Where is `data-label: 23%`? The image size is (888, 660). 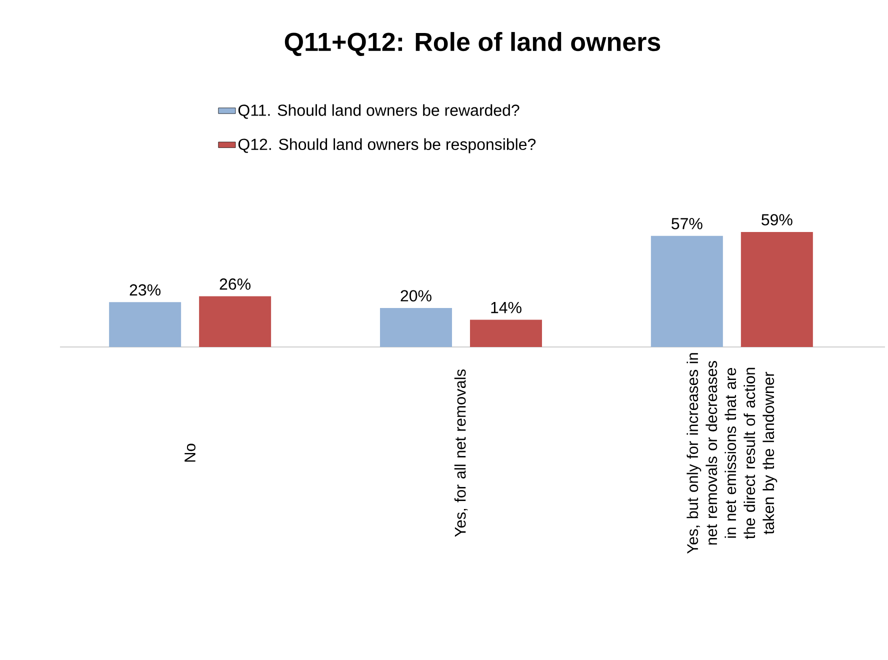
data-label: 23% is located at coordinates (145, 290).